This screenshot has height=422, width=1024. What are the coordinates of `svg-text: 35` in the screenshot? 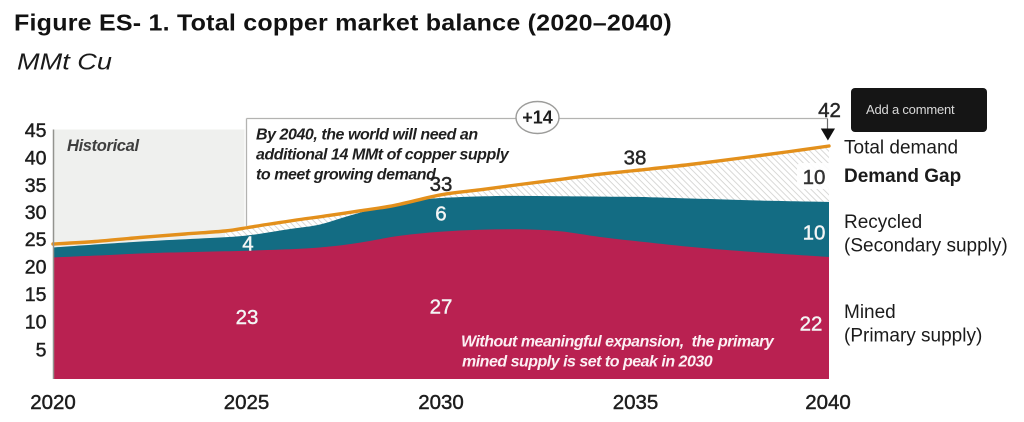 It's located at (36, 186).